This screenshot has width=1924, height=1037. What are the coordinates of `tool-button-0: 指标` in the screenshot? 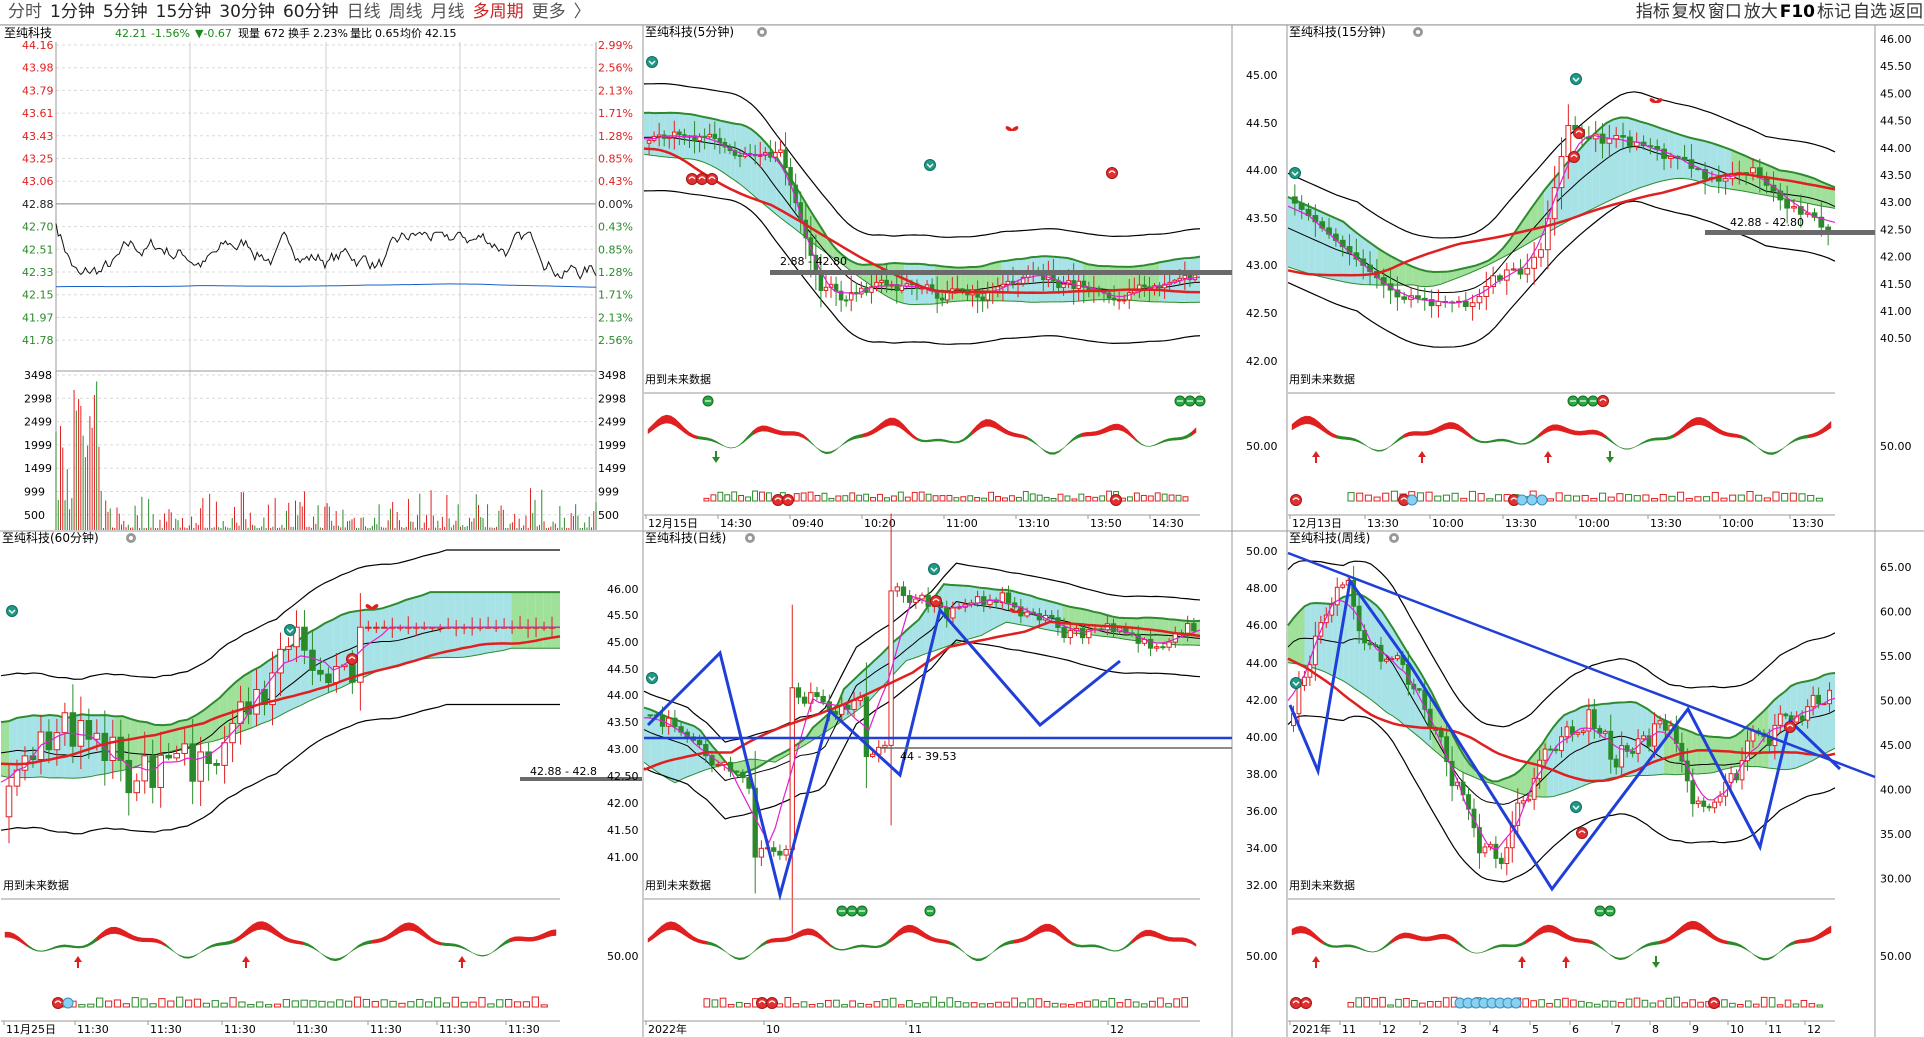 It's located at (1652, 12).